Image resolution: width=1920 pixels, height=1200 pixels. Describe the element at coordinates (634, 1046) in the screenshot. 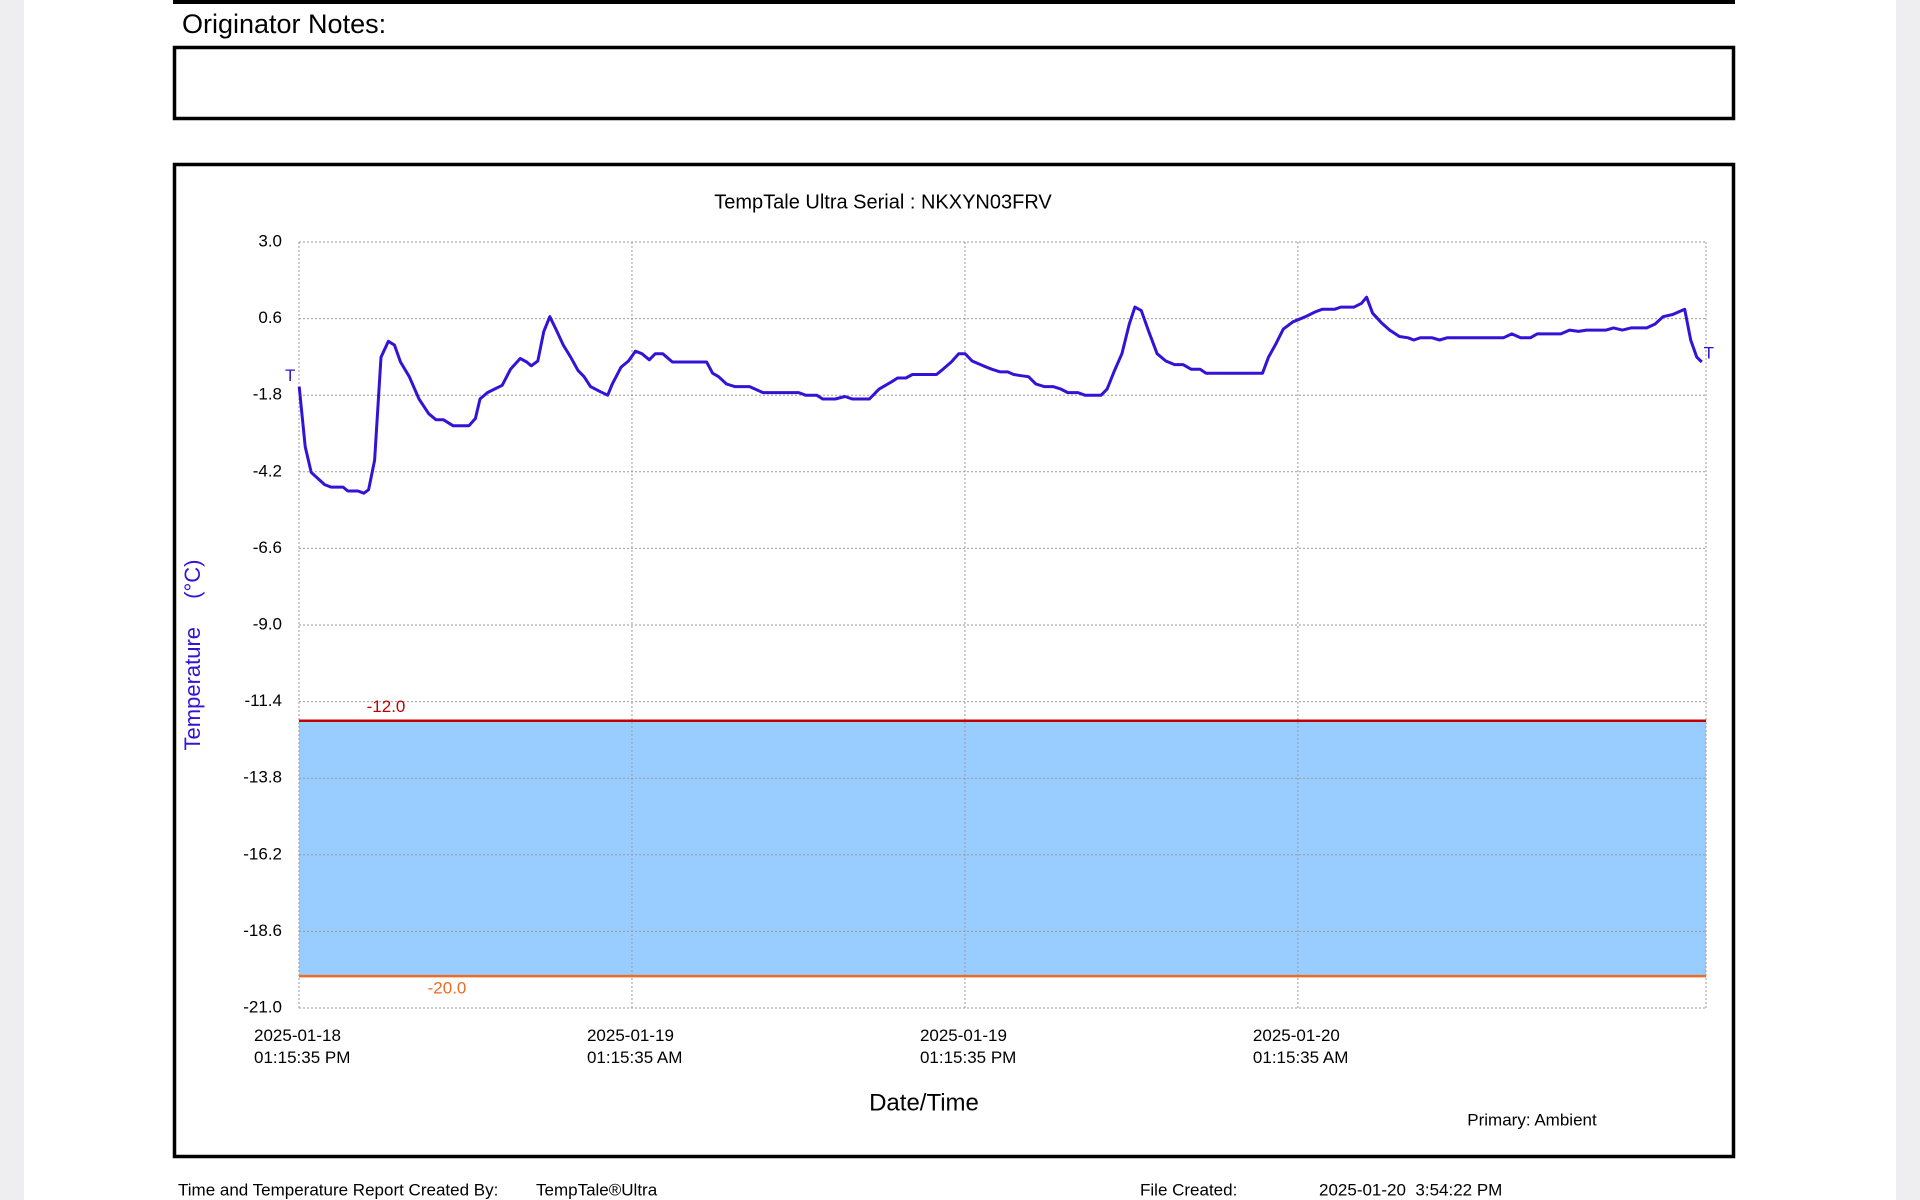

I see `x-tick-label: 2025-01-19 01:15:35 AM` at that location.